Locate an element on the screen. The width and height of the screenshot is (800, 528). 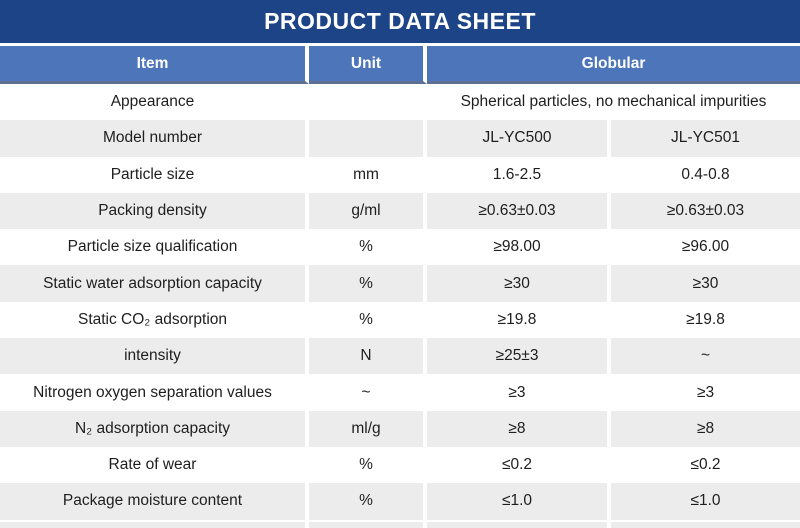
table-row: Nitrogen oxygen separation values ~ ≥3 ≥3 is located at coordinates (400, 392).